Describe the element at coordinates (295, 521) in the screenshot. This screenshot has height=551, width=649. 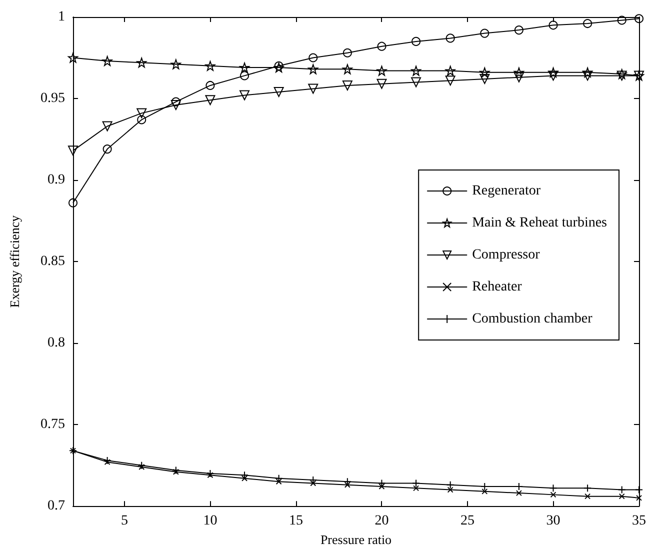
I see `x-tick-label: 15` at that location.